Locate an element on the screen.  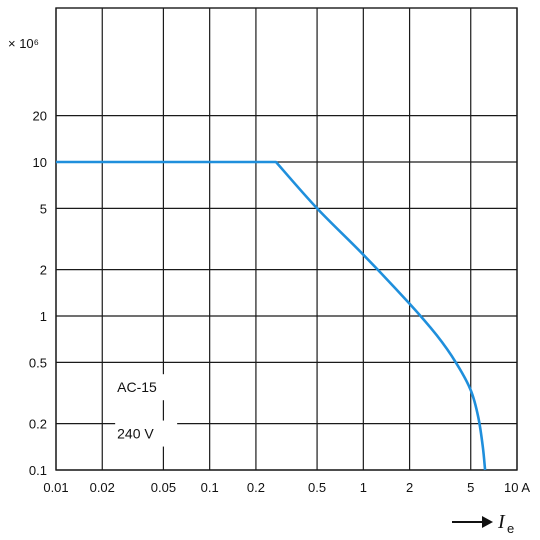
x-axis-label-main: I is located at coordinates (501, 522).